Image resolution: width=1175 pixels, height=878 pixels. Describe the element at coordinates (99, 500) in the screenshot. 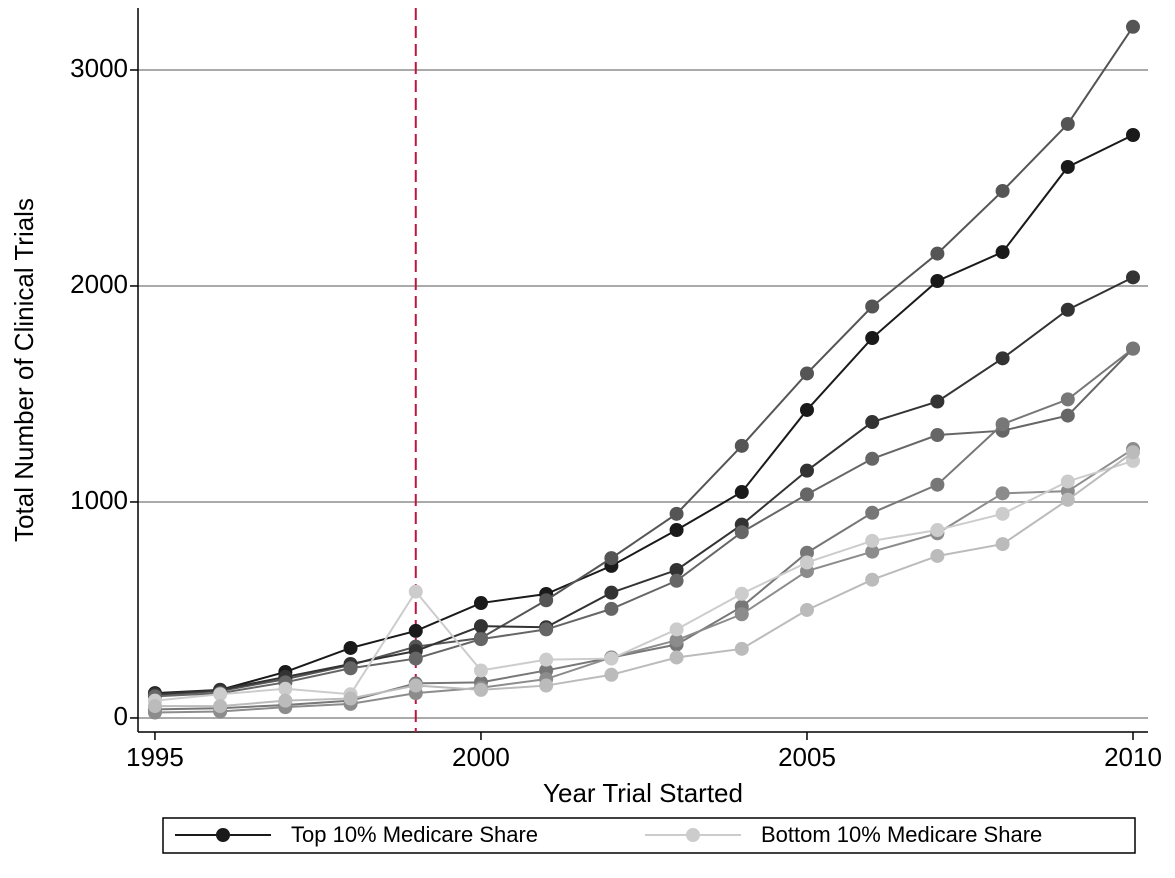

I see `y-tick-label: 1000` at that location.